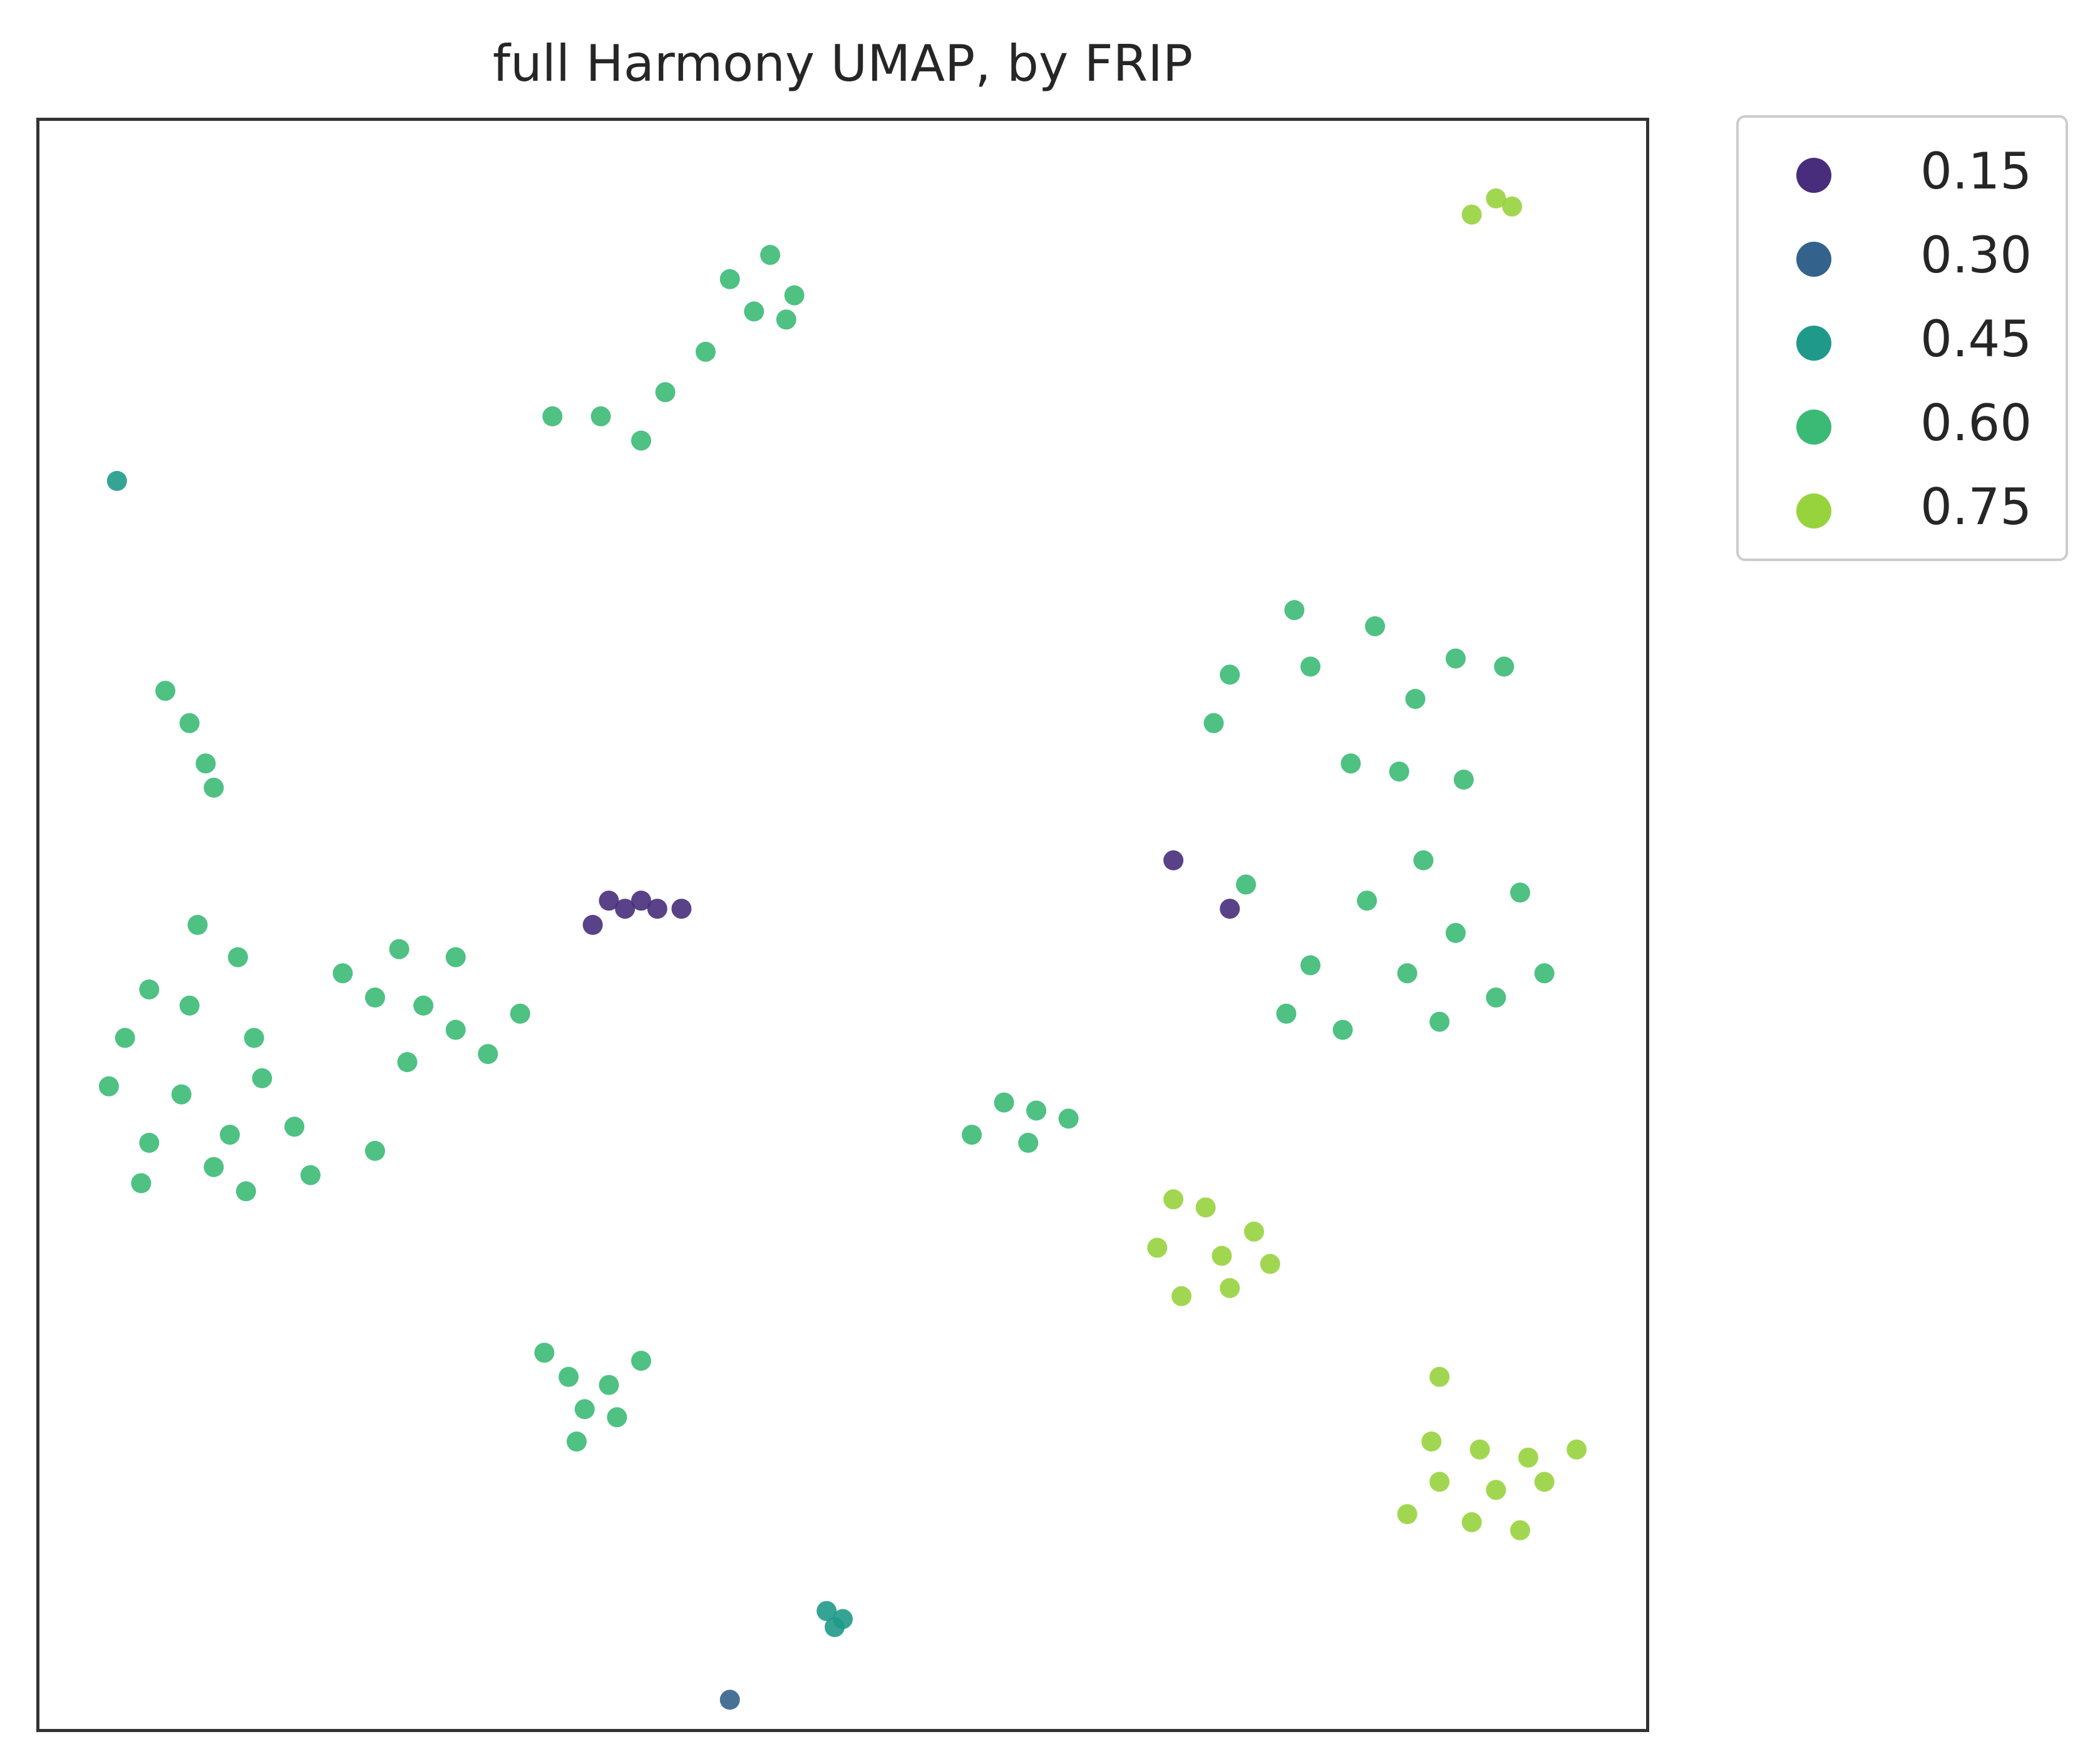 The image size is (2100, 1764). I want to click on cluster-right-large, so click(1379, 820).